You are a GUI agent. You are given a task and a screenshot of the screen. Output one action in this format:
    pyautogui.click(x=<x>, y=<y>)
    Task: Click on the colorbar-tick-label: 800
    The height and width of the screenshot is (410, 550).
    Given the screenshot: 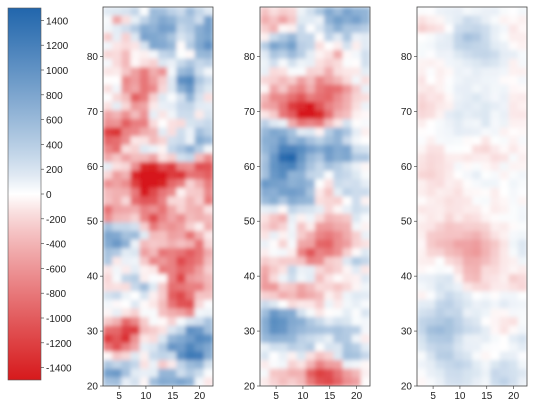 What is the action you would take?
    pyautogui.click(x=54, y=96)
    